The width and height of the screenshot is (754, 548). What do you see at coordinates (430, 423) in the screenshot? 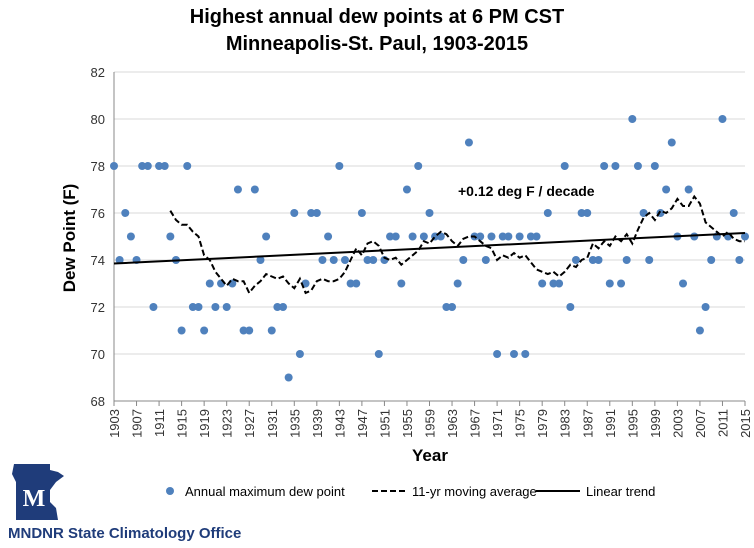
I see `x-tick-label: 1959` at bounding box center [430, 423].